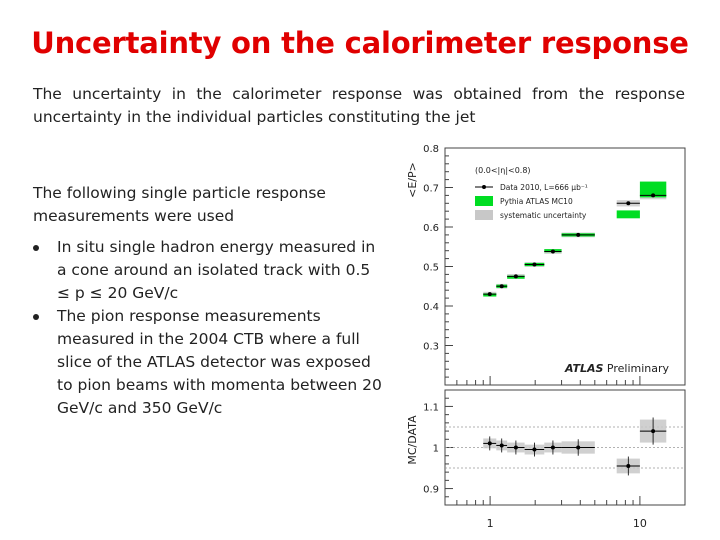 Image resolution: width=720 pixels, height=540 pixels. I want to click on x-tick-label: 10, so click(640, 523).